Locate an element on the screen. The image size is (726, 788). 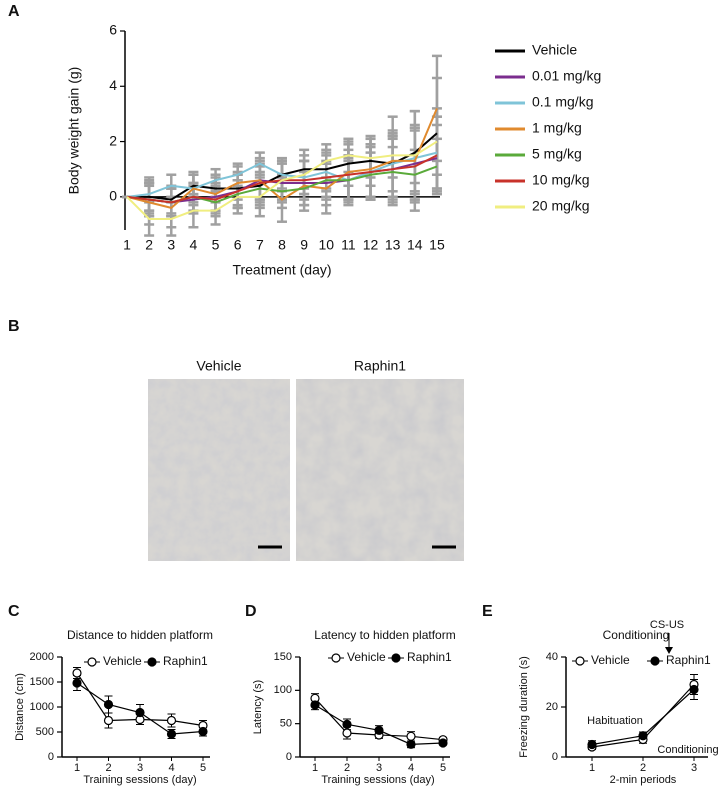
chart-title: Conditioning is located at coordinates (636, 635).